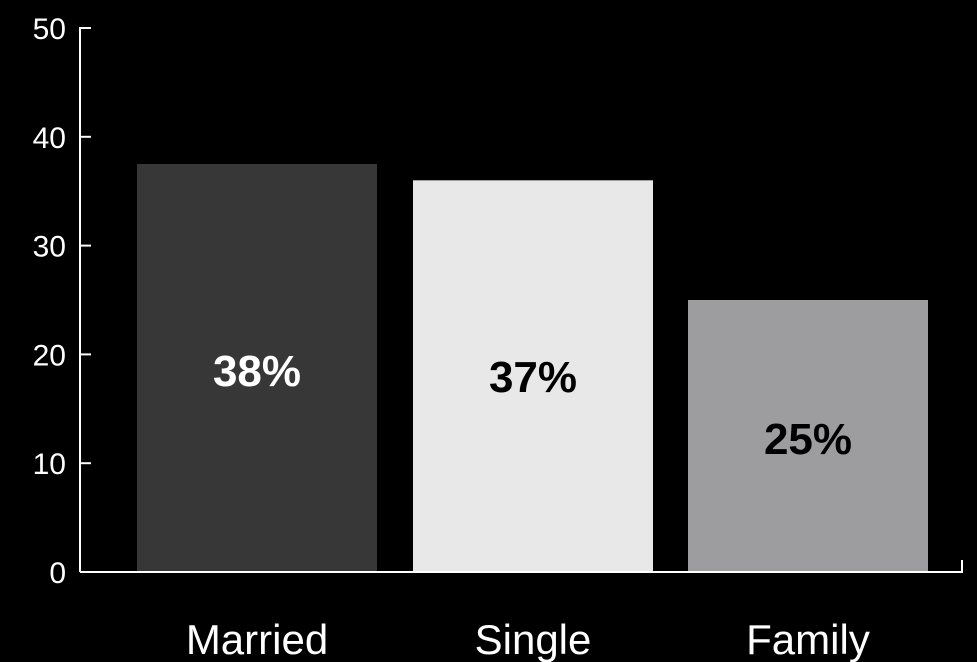 The image size is (977, 662). Describe the element at coordinates (49, 247) in the screenshot. I see `y-tick-label-30: 30` at that location.